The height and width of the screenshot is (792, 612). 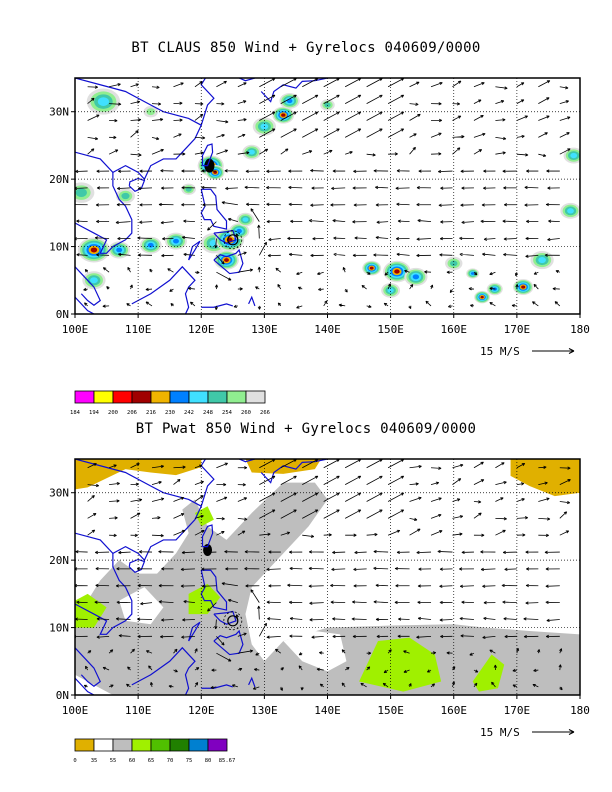 What do you see at coordinates (59, 628) in the screenshot?
I see `lat-label: 10N` at bounding box center [59, 628].